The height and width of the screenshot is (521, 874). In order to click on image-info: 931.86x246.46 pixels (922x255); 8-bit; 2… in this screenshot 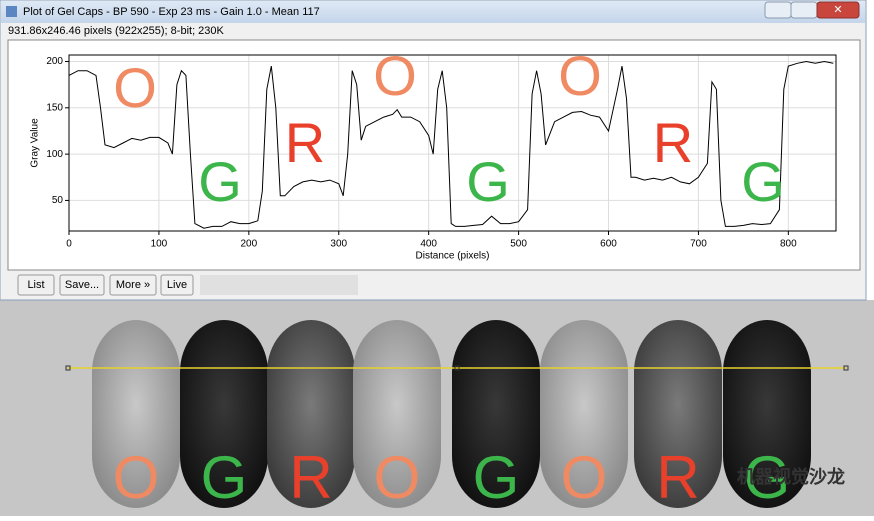, I will do `click(116, 31)`.